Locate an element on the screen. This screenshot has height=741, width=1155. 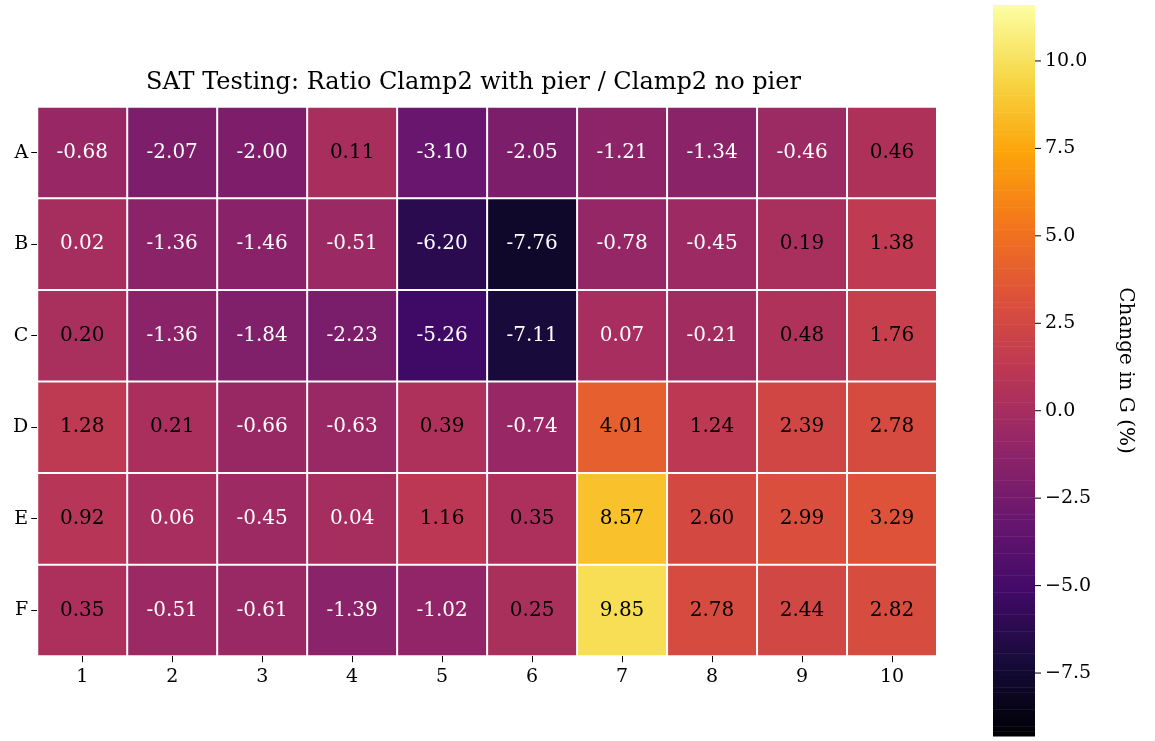
data-label: 1.24 is located at coordinates (712, 425).